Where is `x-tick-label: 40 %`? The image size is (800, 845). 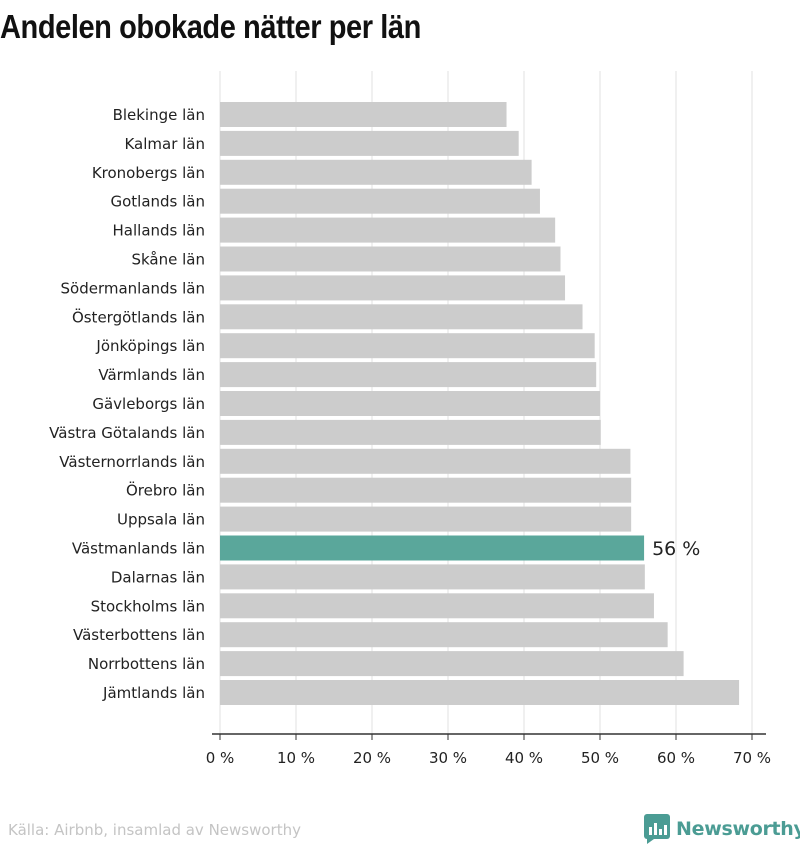
x-tick-label: 40 % is located at coordinates (524, 758).